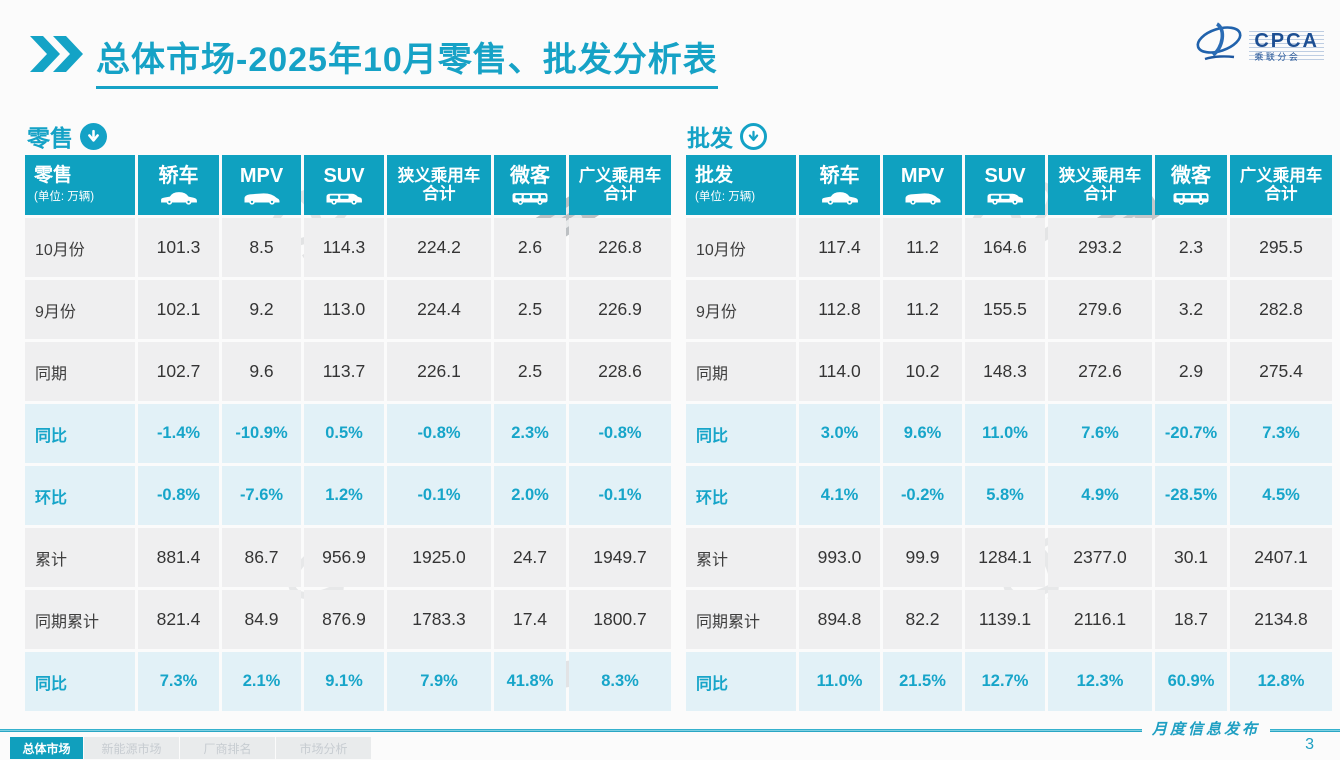  Describe the element at coordinates (53, 175) in the screenshot. I see `table-corner-title: 零售` at that location.